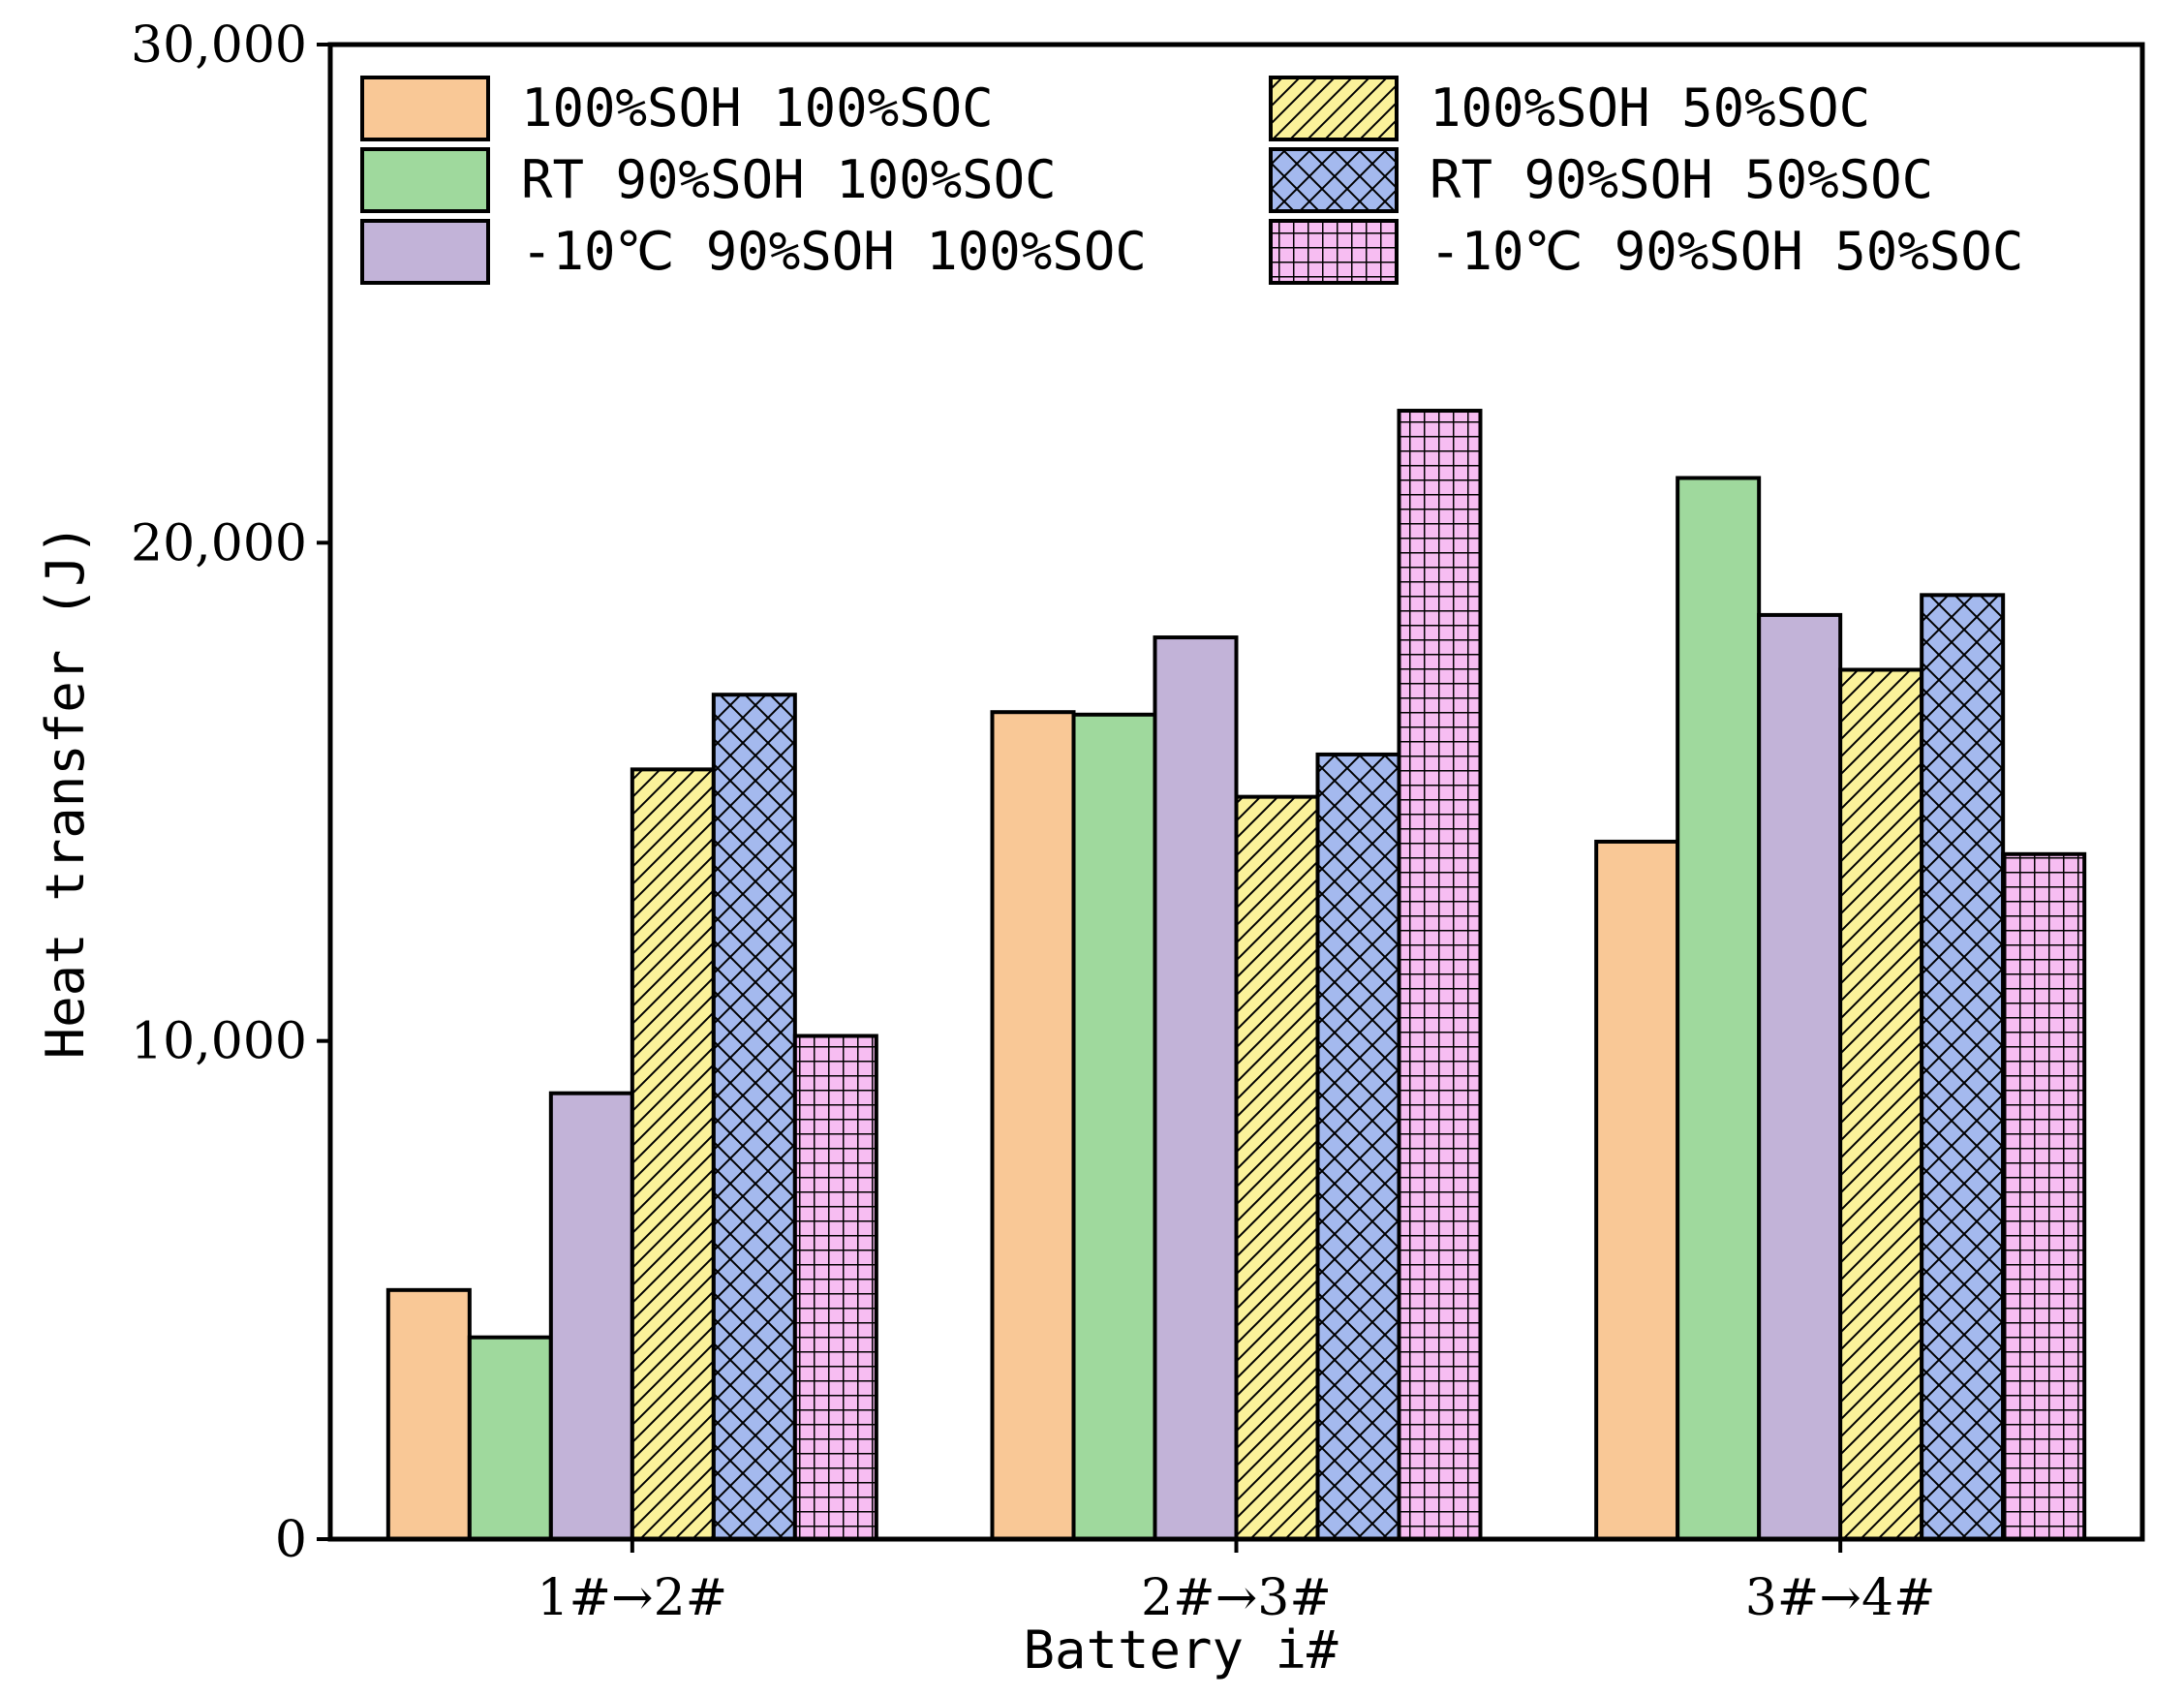 The width and height of the screenshot is (2184, 1697). I want to click on legend-label: RT 90%SOH 50%SOC, so click(1681, 179).